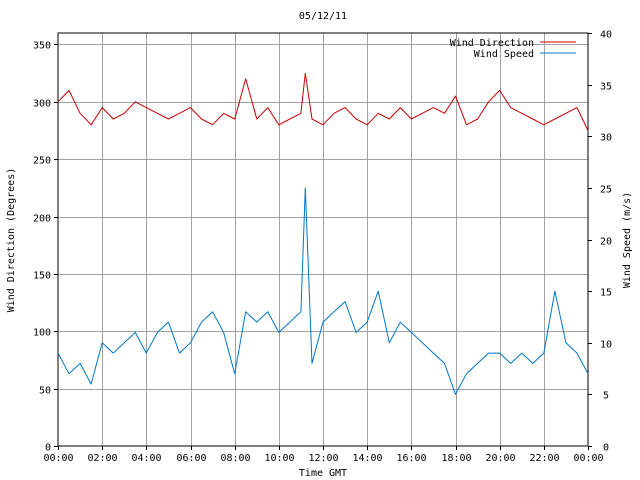  What do you see at coordinates (500, 458) in the screenshot?
I see `x-tick-label: 20:00` at bounding box center [500, 458].